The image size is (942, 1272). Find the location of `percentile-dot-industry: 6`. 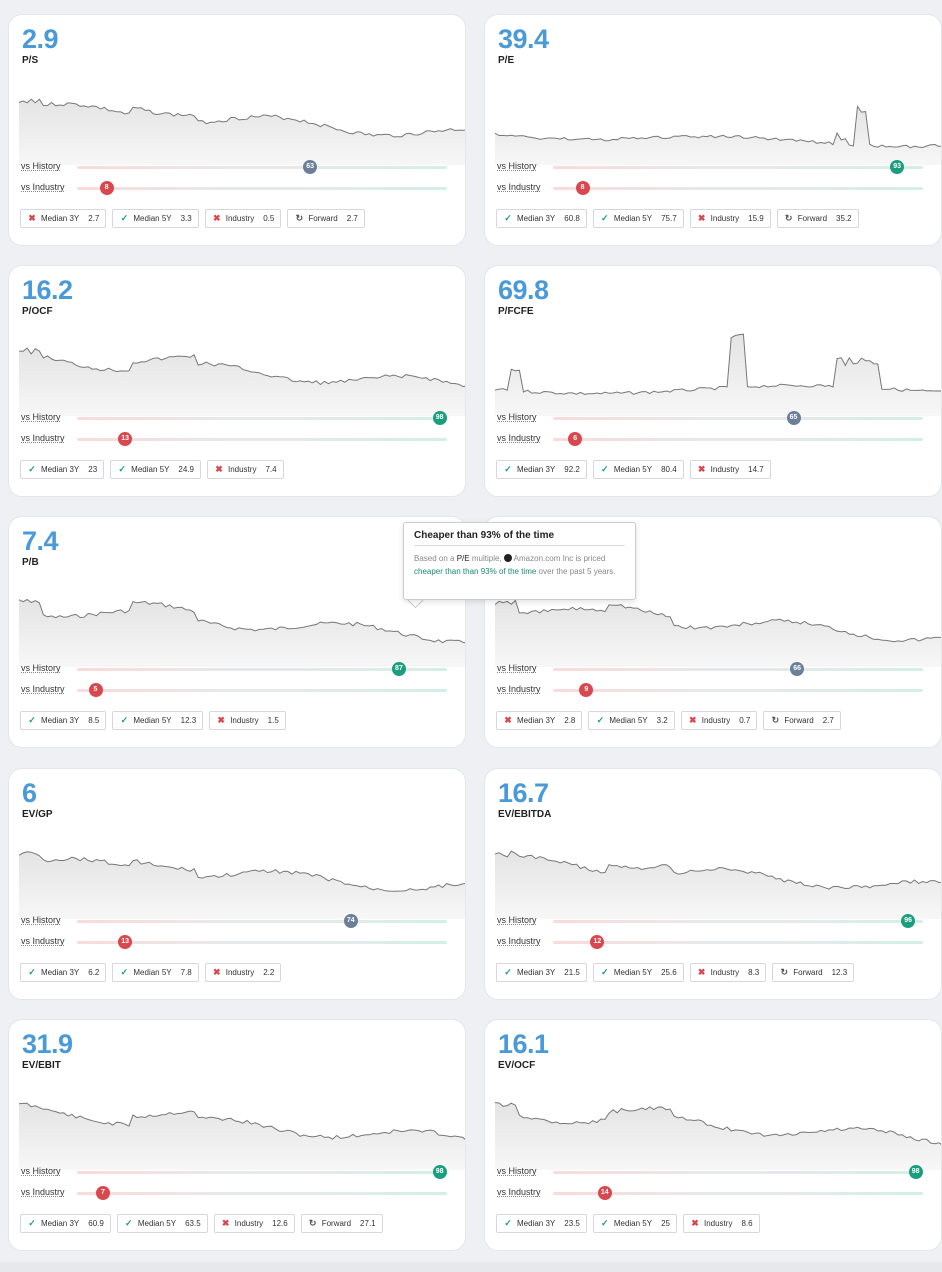

percentile-dot-industry: 6 is located at coordinates (575, 439).